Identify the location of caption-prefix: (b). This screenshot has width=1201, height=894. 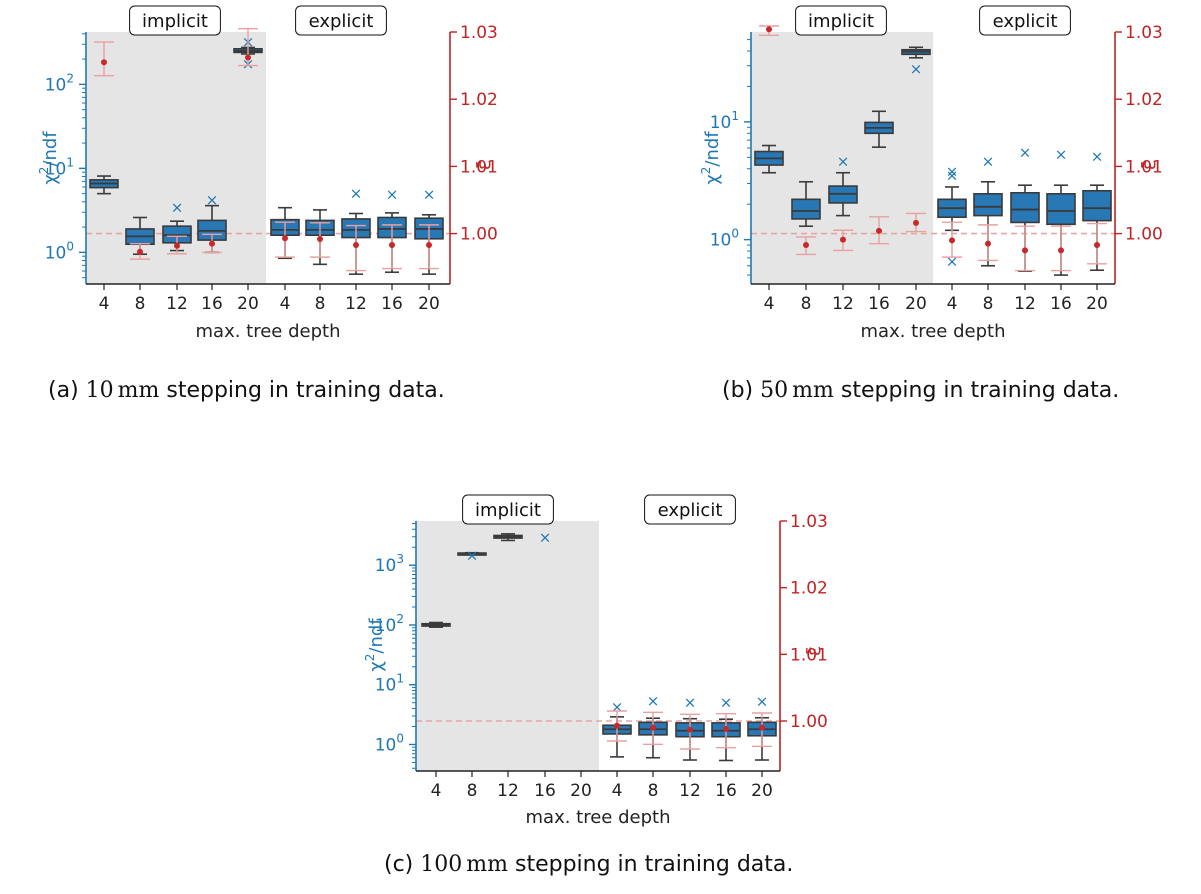
(741, 390).